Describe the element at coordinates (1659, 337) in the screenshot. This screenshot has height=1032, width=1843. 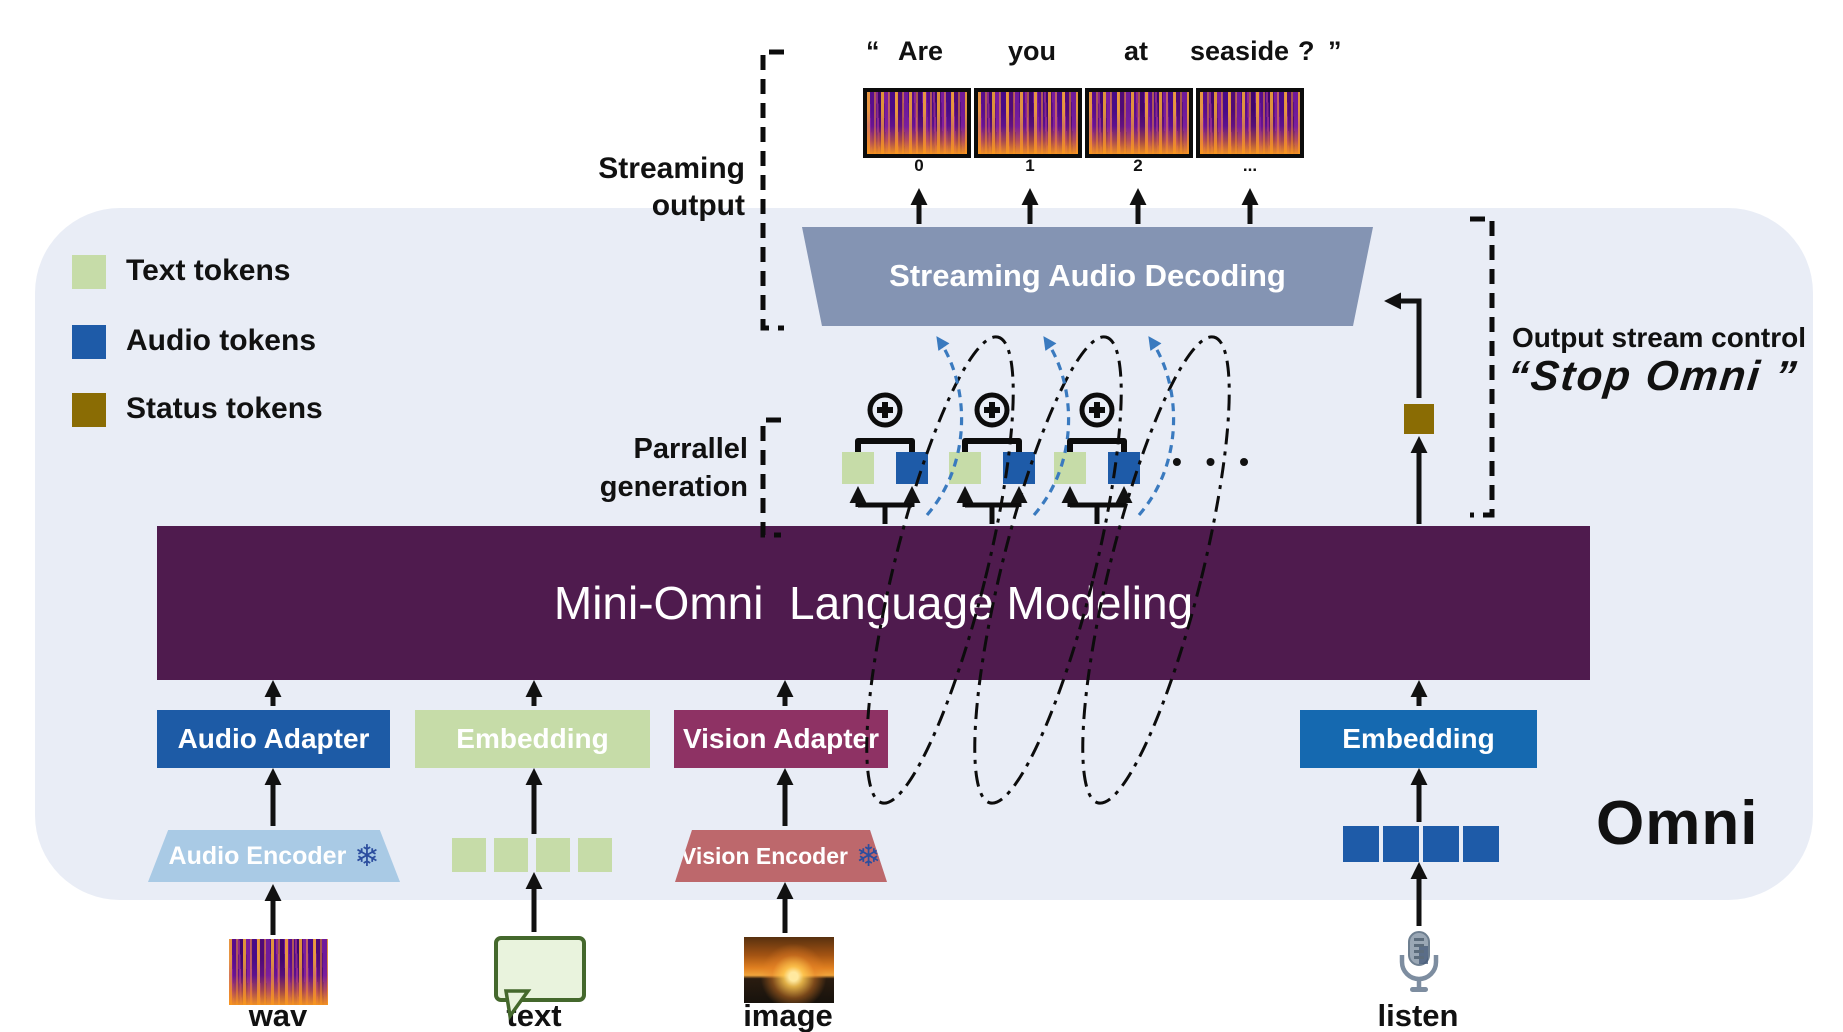
I see `output-stream-control-label: Output stream control` at that location.